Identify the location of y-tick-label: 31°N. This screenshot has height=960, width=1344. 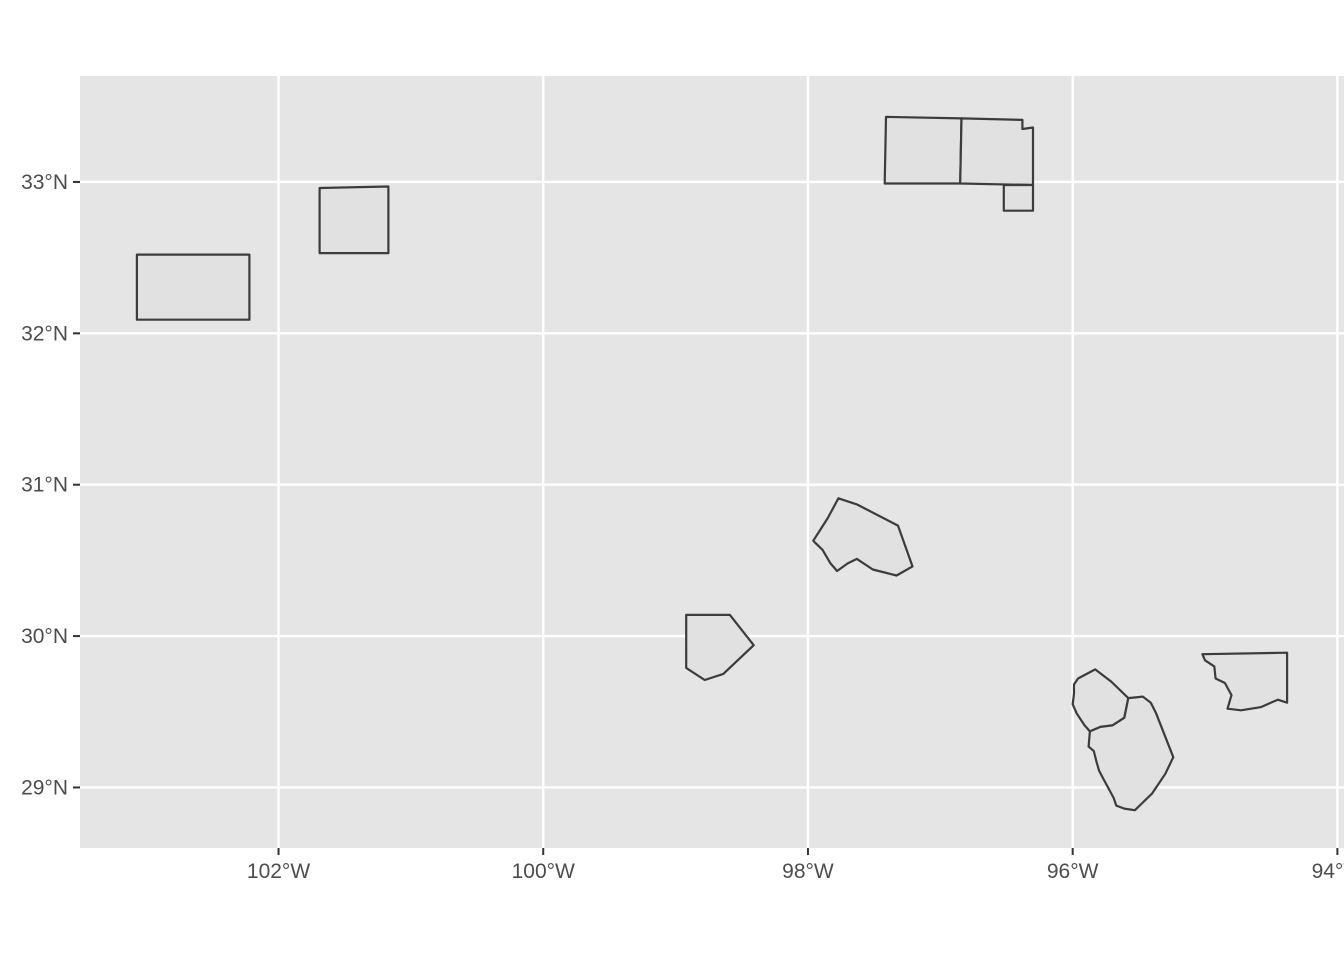
(44, 485).